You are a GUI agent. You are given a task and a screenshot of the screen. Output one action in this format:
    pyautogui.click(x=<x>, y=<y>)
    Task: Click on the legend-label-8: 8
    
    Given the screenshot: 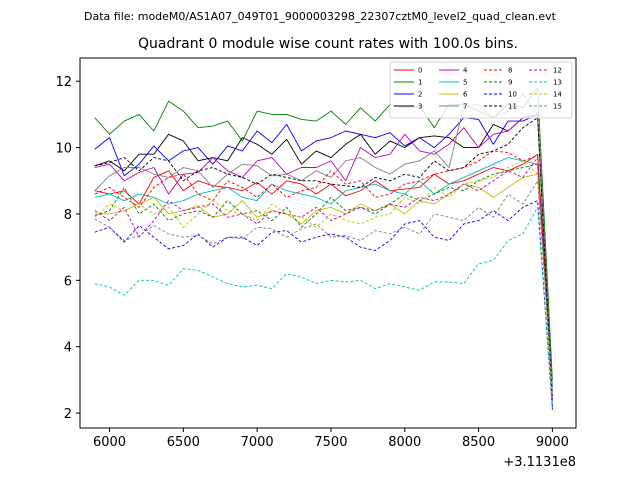 What is the action you would take?
    pyautogui.click(x=510, y=71)
    